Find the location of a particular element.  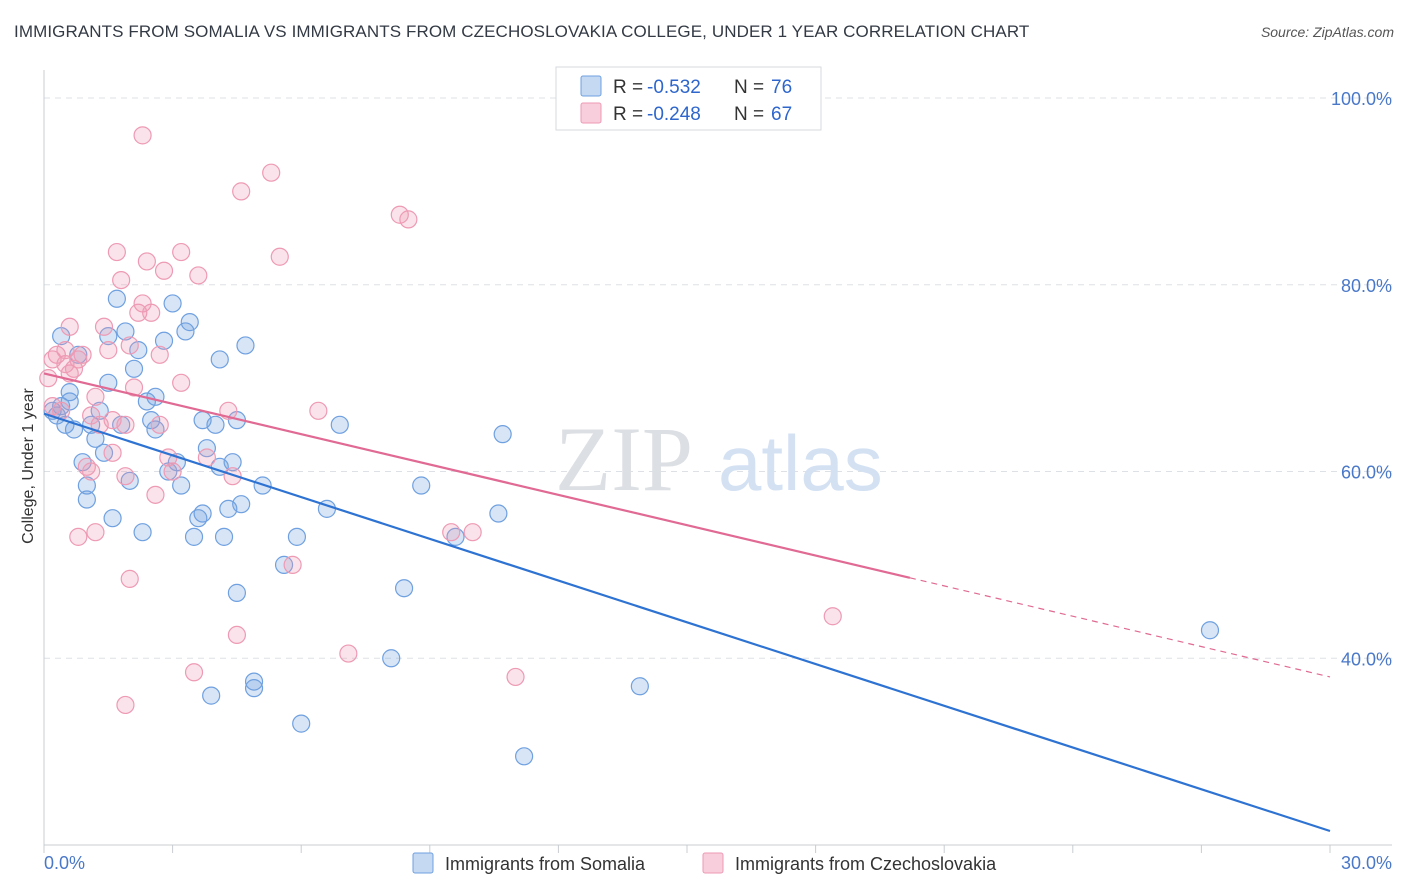

legend-swatch-czechoslovakia is located at coordinates (591, 113).